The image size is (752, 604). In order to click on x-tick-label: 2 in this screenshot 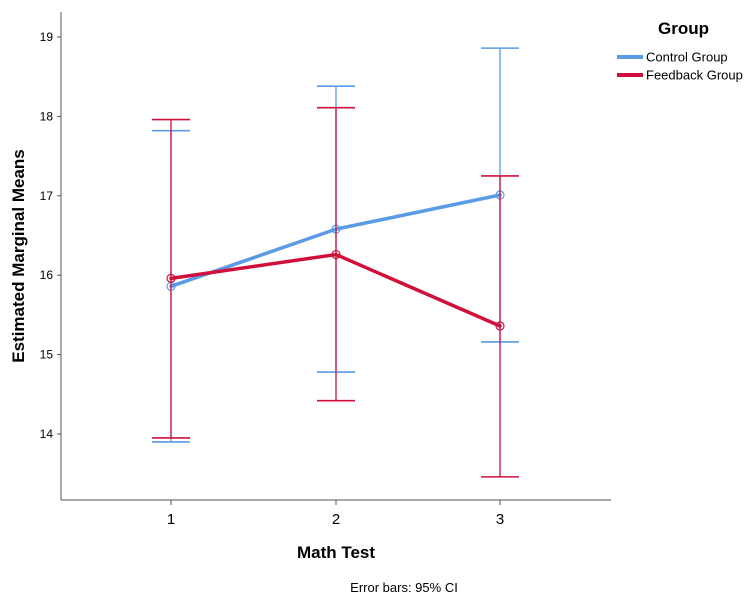, I will do `click(336, 519)`.